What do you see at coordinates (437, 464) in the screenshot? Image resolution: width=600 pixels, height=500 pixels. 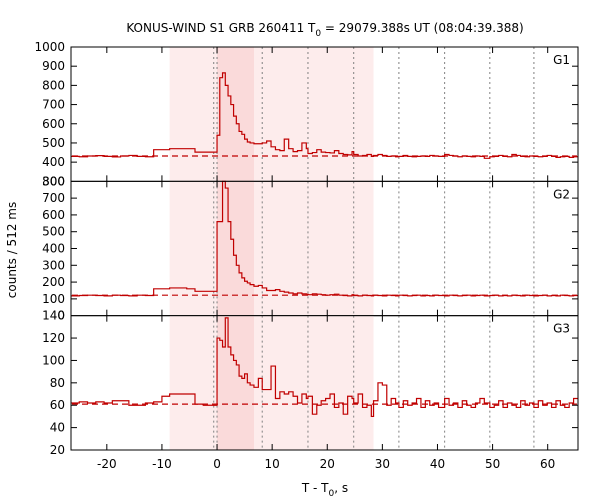 I see `x-tick-label: 40` at bounding box center [437, 464].